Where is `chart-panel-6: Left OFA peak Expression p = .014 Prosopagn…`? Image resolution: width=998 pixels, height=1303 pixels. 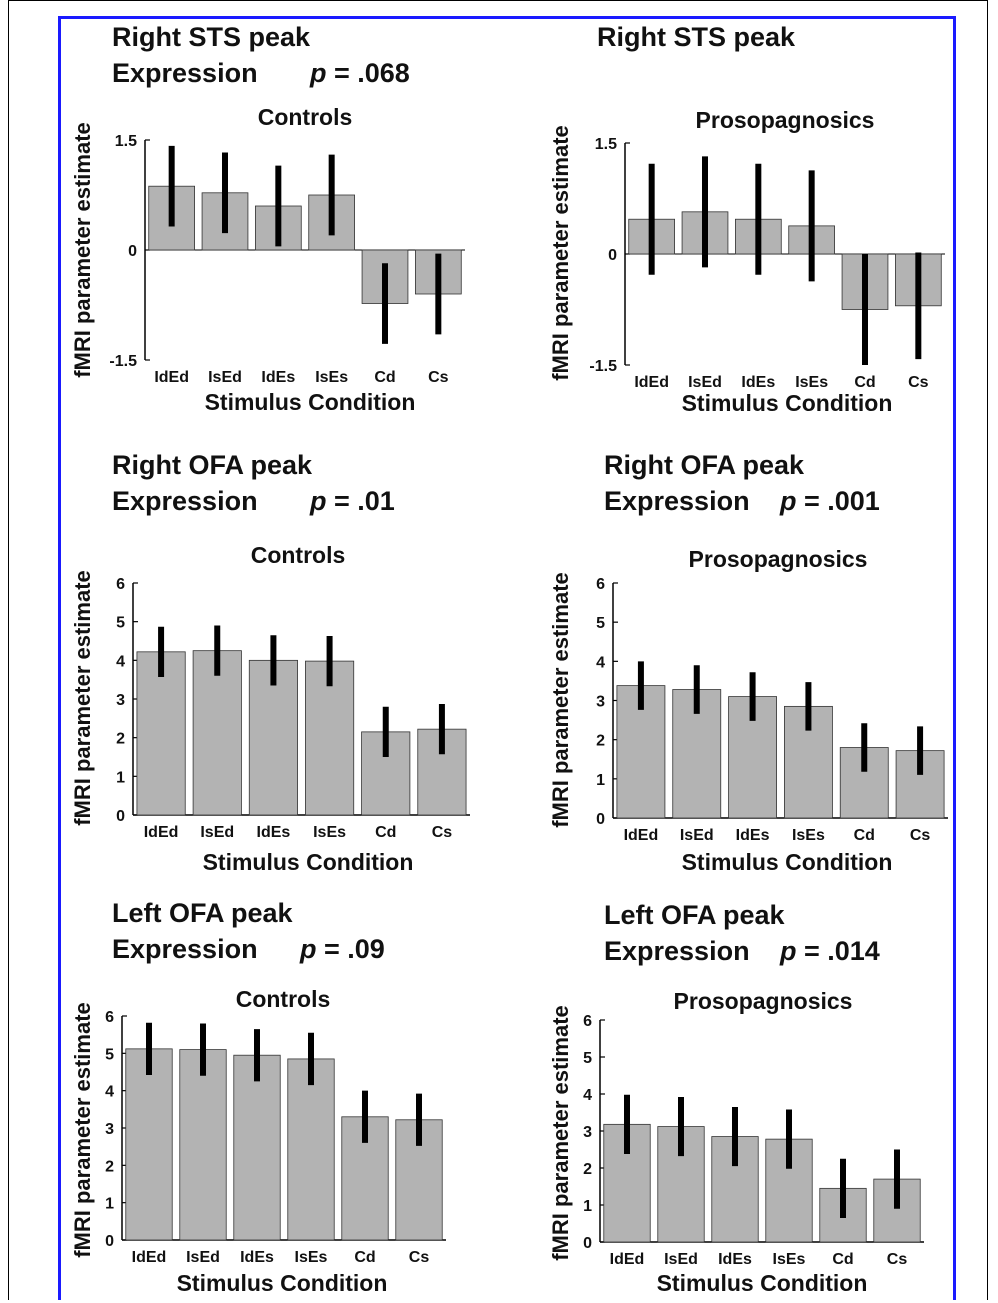 chart-panel-6: Left OFA peak Expression p = .014 Prosopagn… is located at coordinates (736, 1098).